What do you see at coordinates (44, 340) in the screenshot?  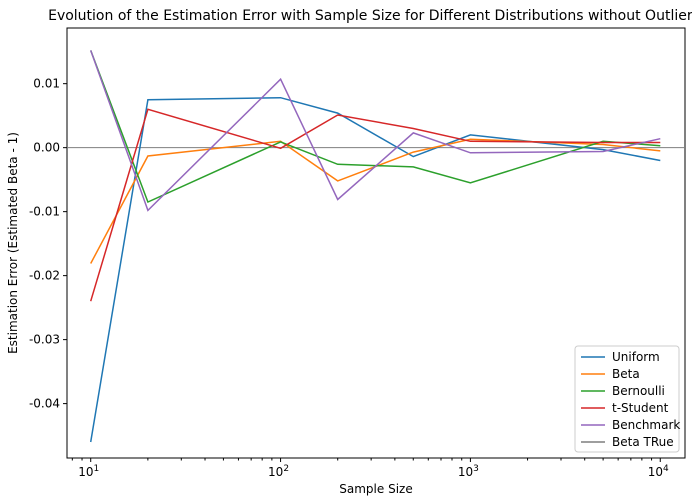 I see `y-tick-label: -0.03` at bounding box center [44, 340].